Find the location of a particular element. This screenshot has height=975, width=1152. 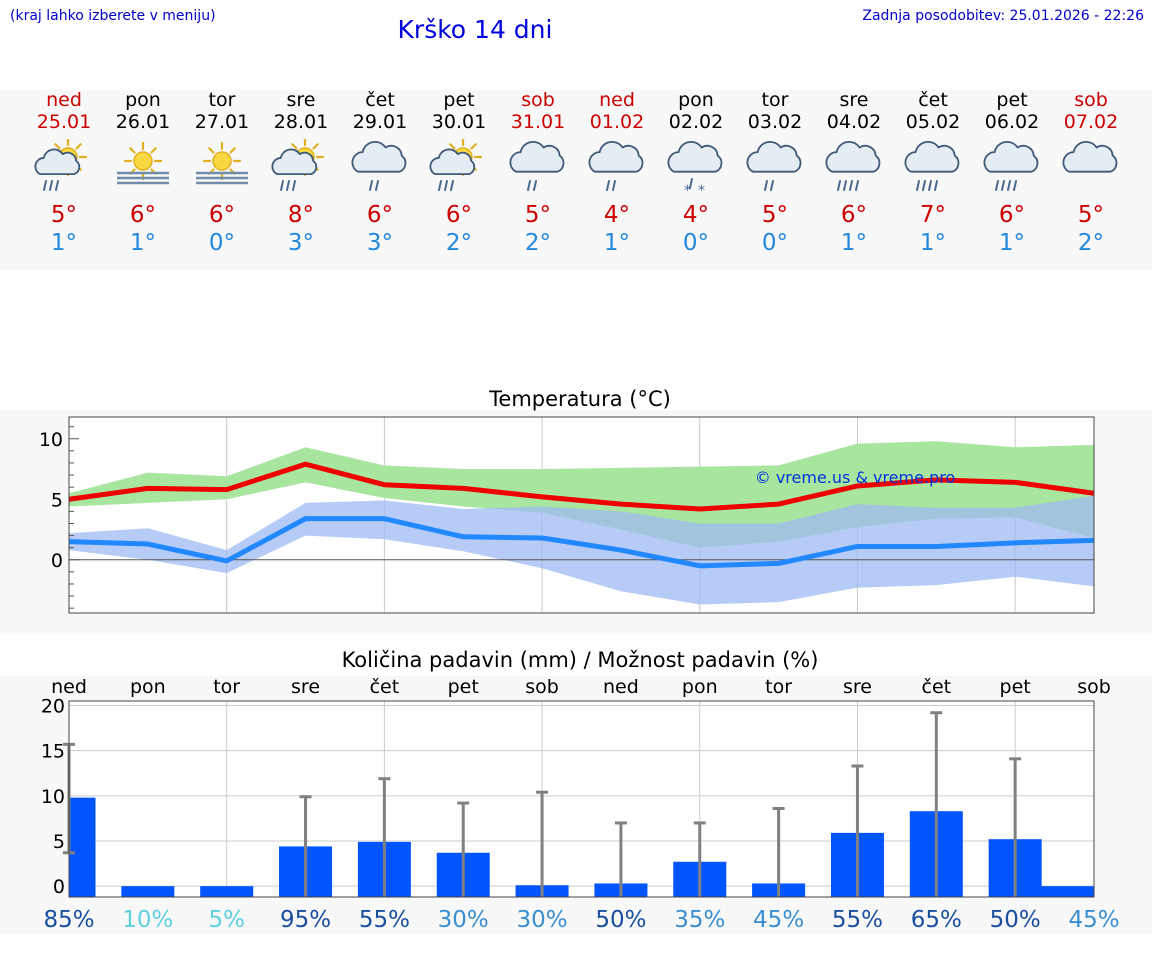

day-column: tor 27.01 6° 0° is located at coordinates (222, 173).